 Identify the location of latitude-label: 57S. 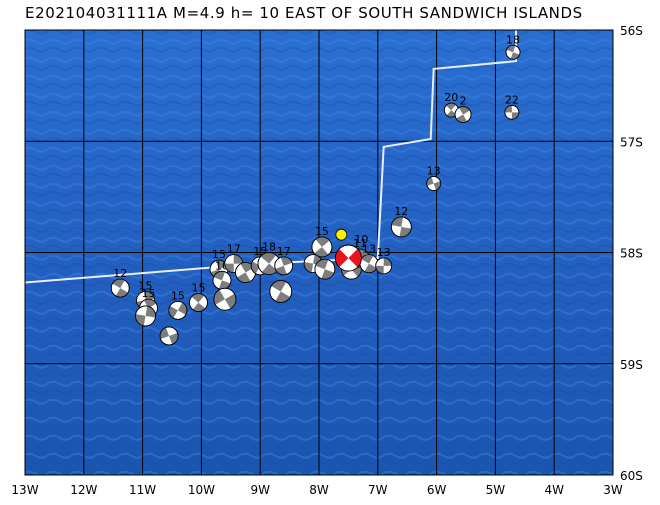
(631, 142).